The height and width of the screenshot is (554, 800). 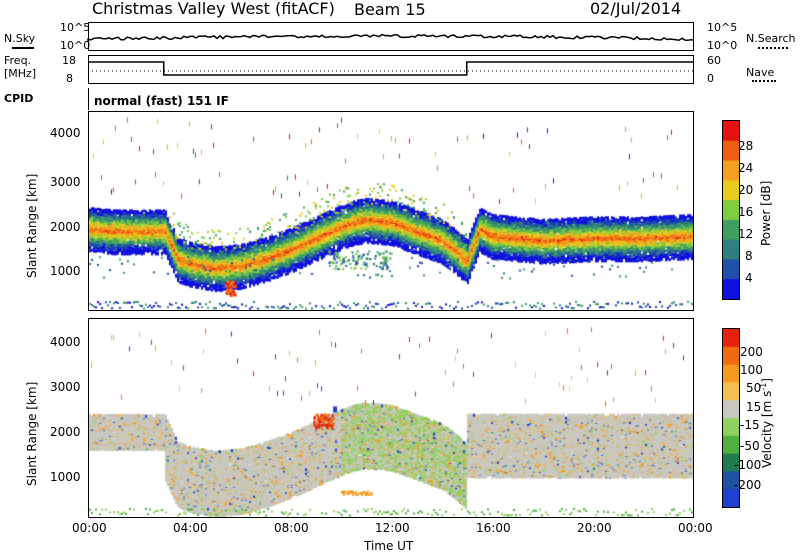 What do you see at coordinates (749, 256) in the screenshot?
I see `power-cbar-tick: 8` at bounding box center [749, 256].